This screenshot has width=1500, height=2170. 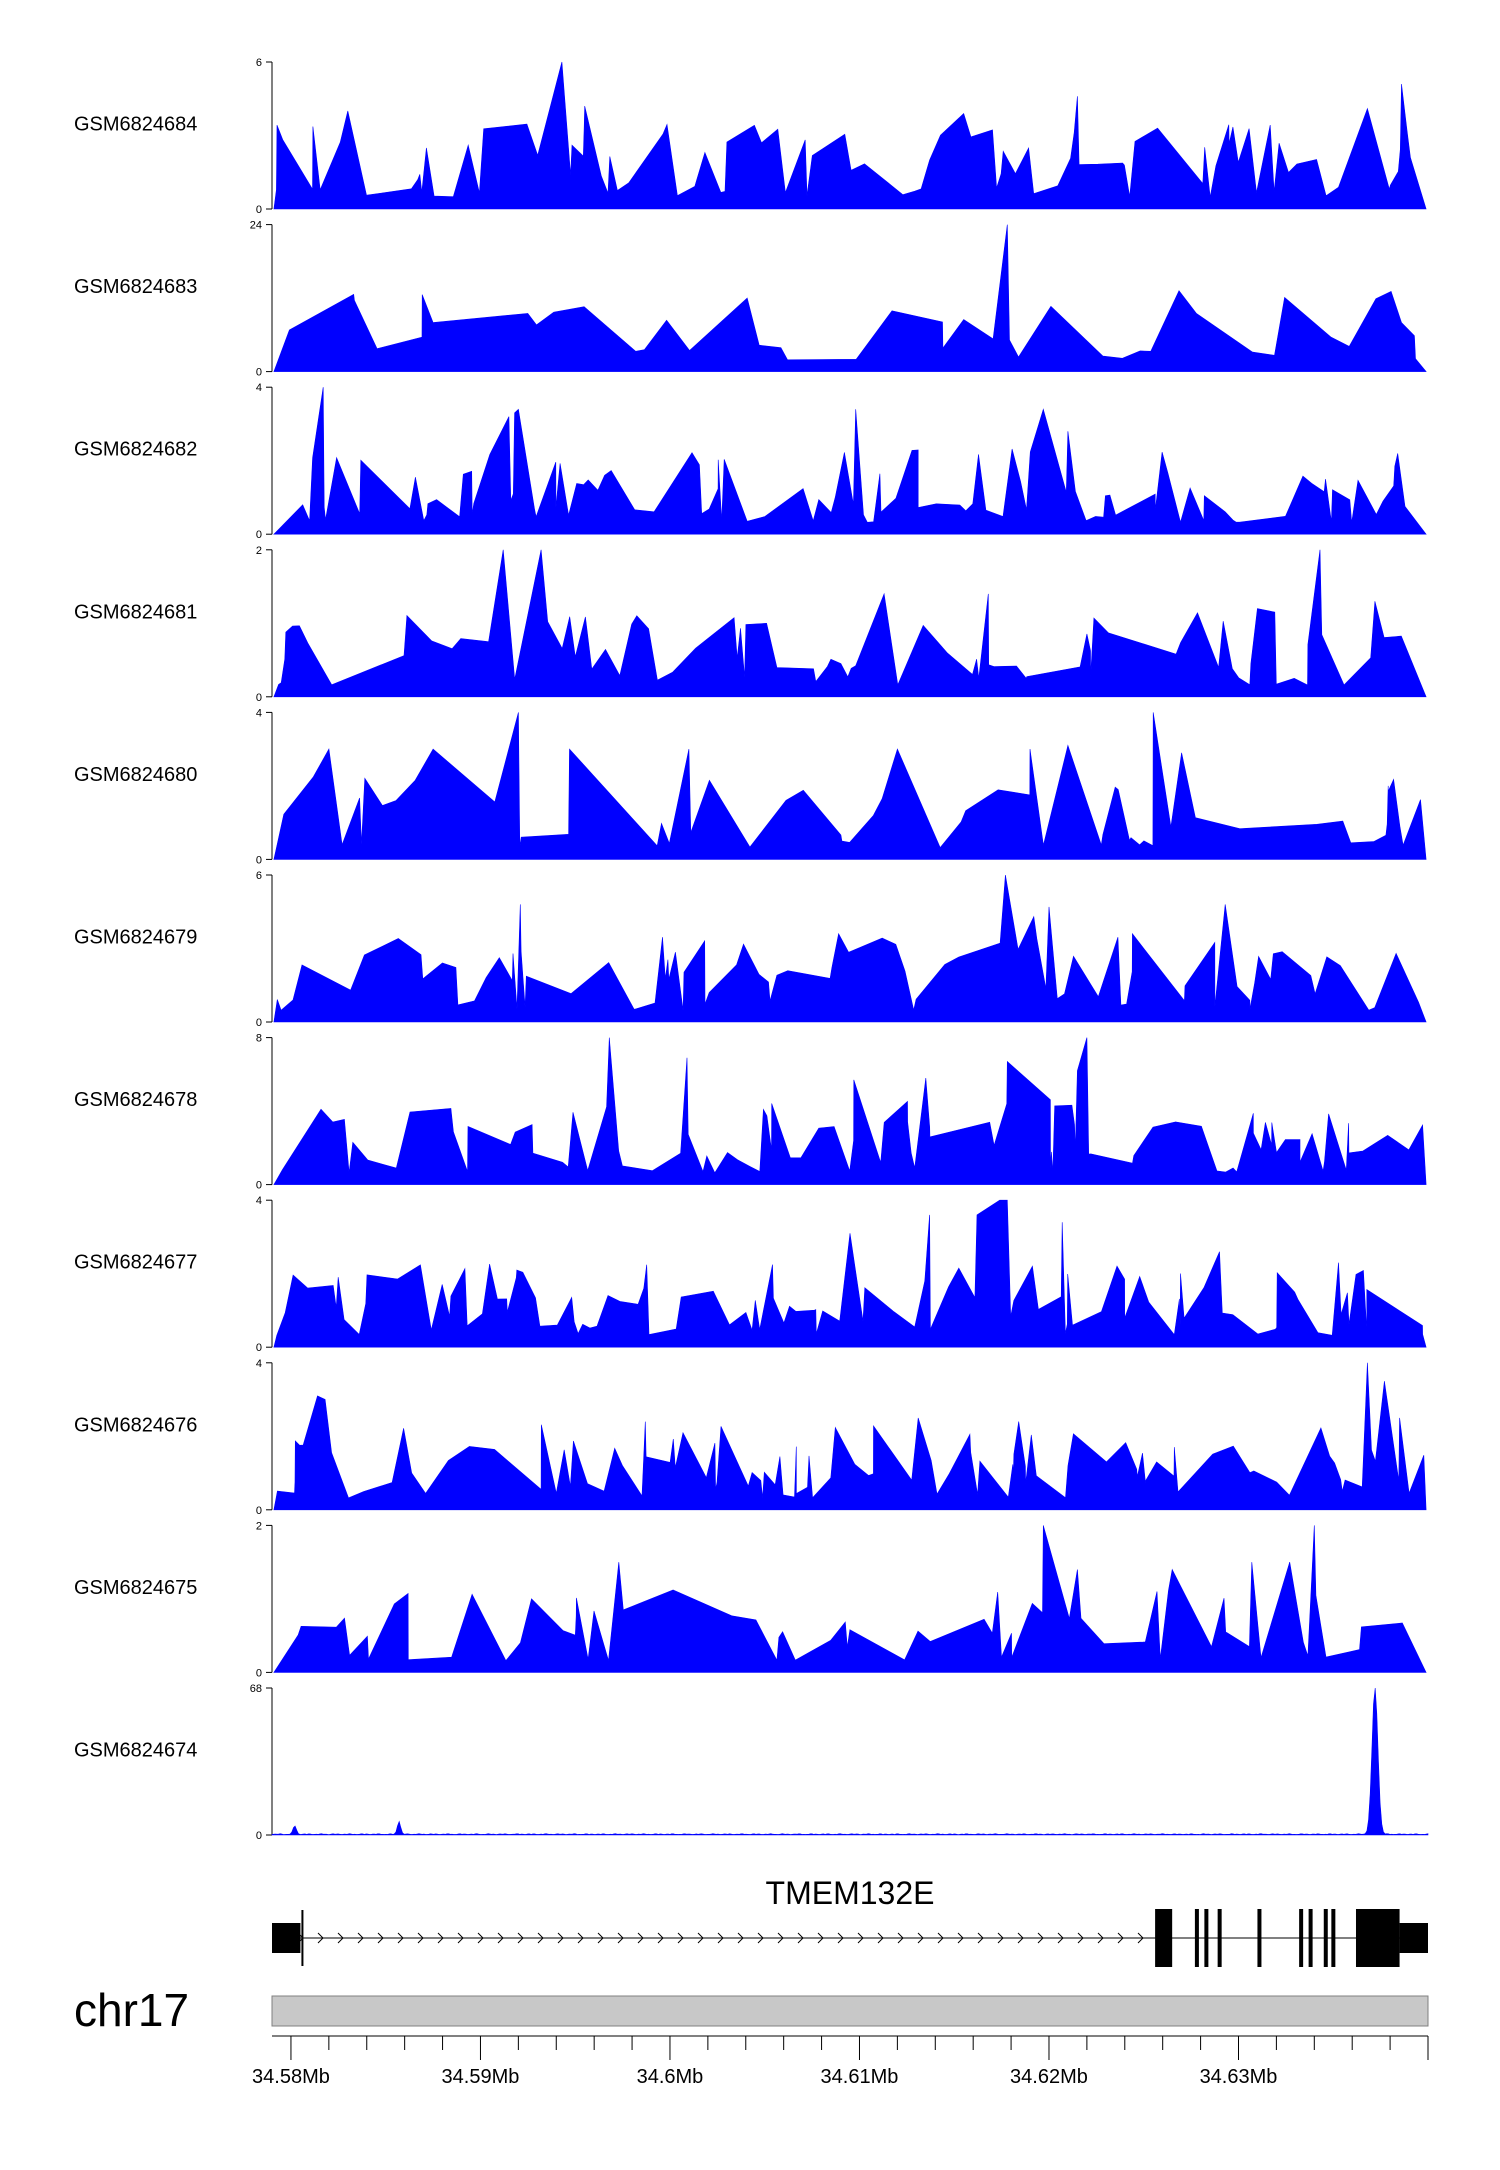 I want to click on x-tick-label: 34.63Mb, so click(x=1239, y=2077).